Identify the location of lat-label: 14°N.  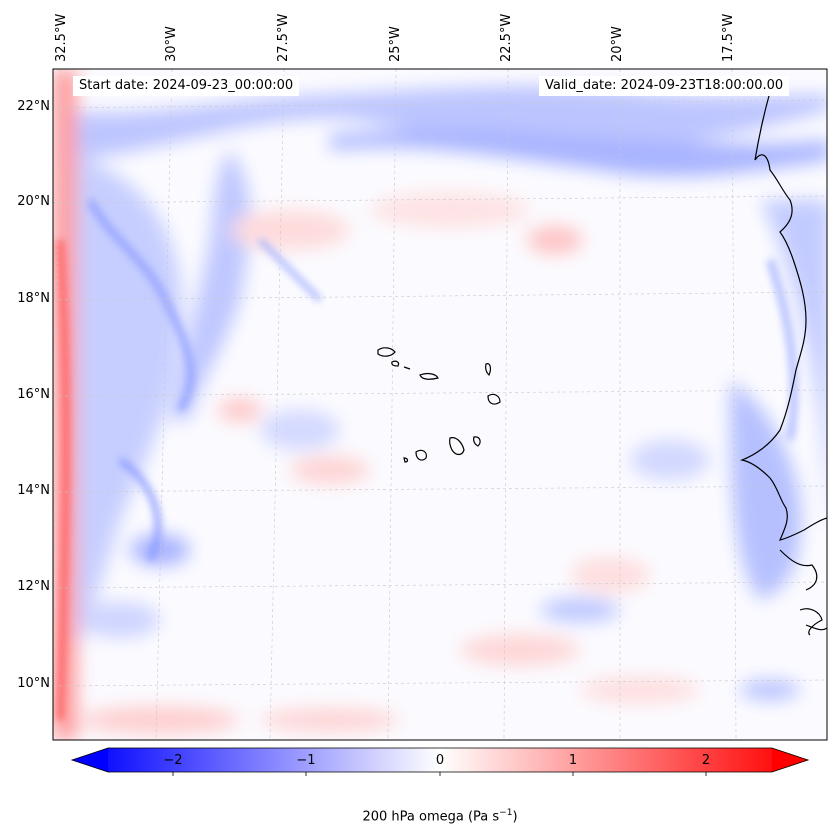
(33, 490).